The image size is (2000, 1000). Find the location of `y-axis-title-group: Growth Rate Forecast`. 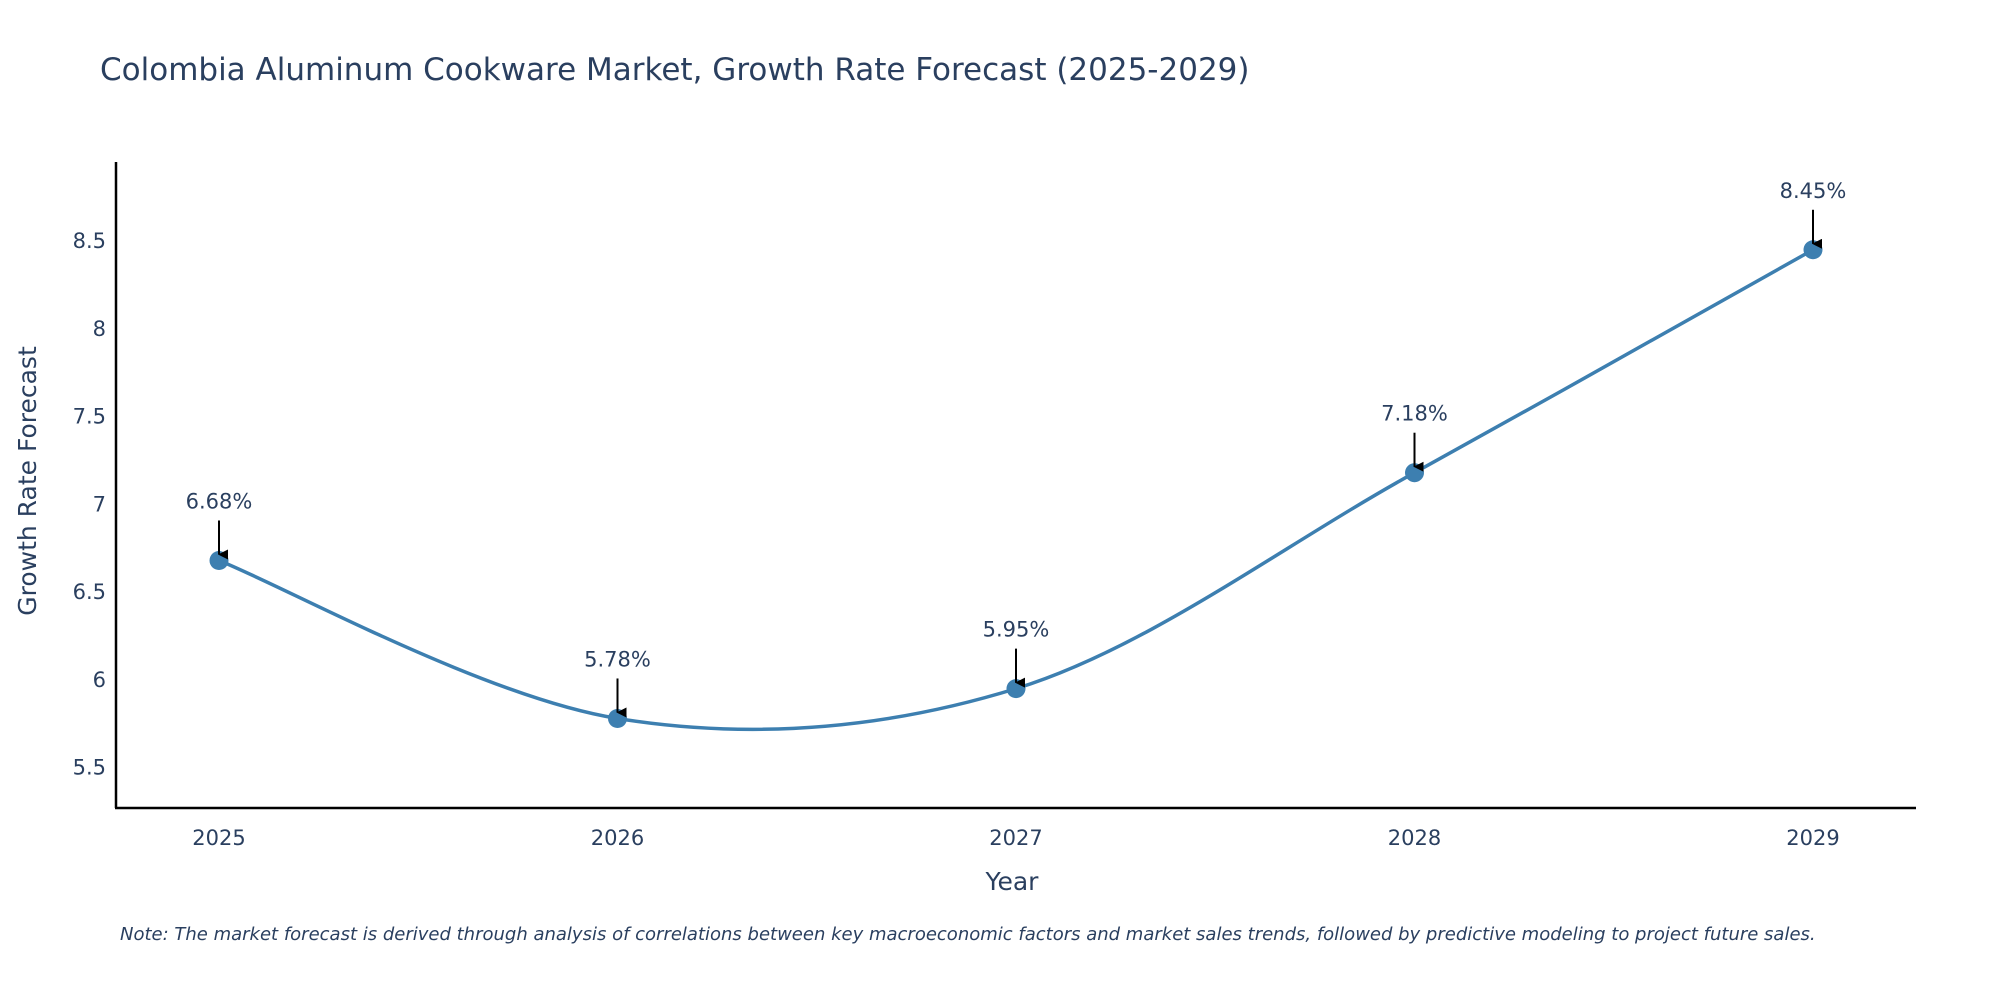

y-axis-title-group: Growth Rate Forecast is located at coordinates (27, 481).